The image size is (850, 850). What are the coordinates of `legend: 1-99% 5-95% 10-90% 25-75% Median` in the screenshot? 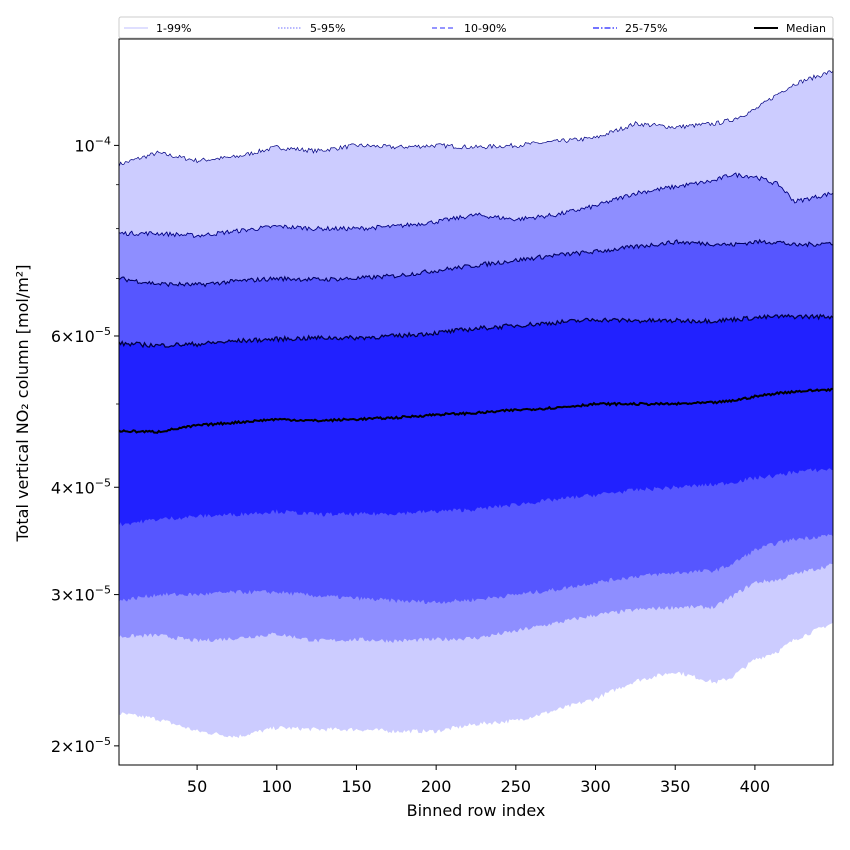 It's located at (476, 27).